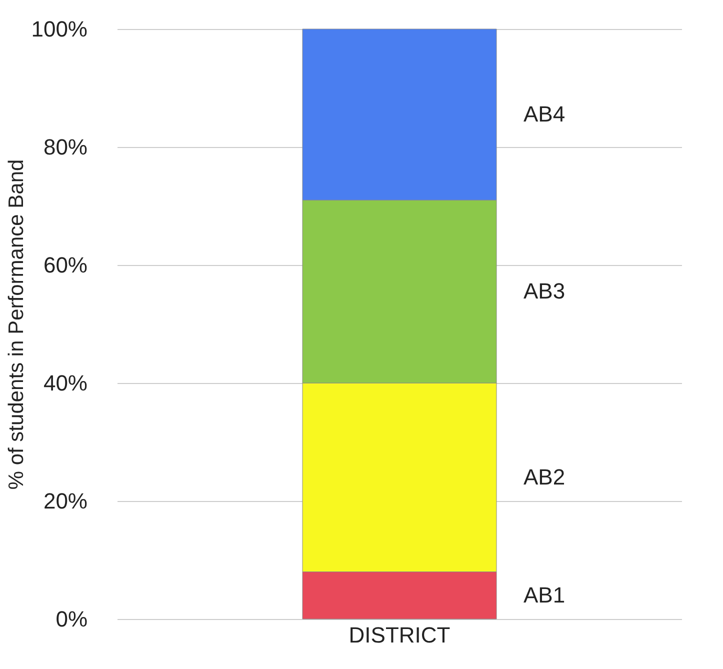 This screenshot has height=669, width=723. I want to click on y-axis-title: % of students in Performance Band, so click(16, 324).